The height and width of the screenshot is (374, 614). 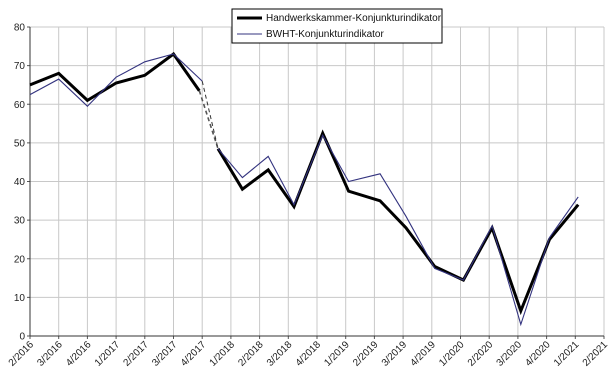 What do you see at coordinates (22, 354) in the screenshot?
I see `x-tick-label: 2/2016` at bounding box center [22, 354].